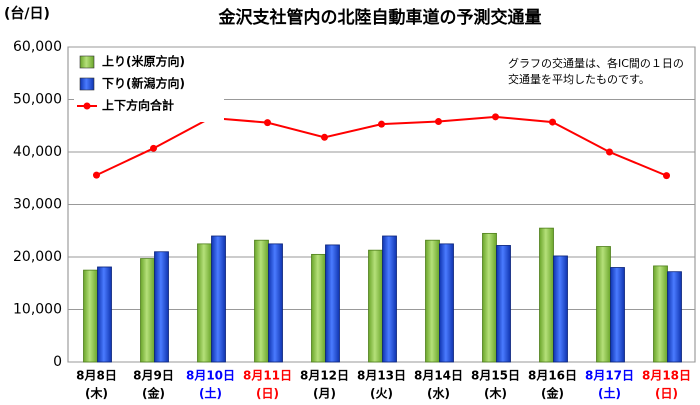  What do you see at coordinates (552, 376) in the screenshot?
I see `x-tick-label: 8月16日` at bounding box center [552, 376].